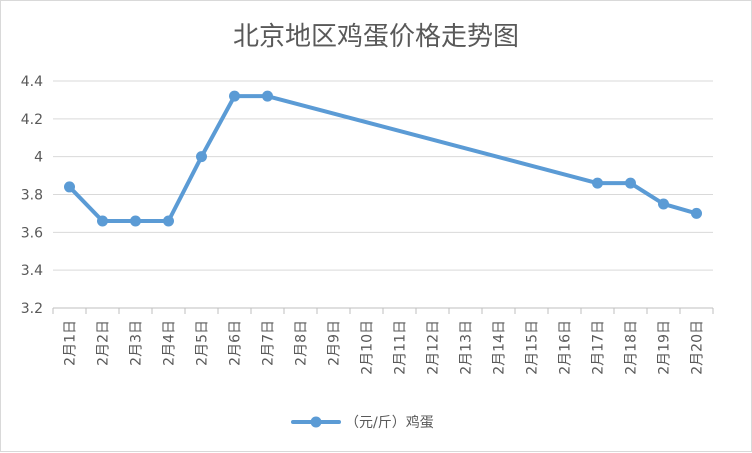 The image size is (752, 453). Describe the element at coordinates (368, 347) in the screenshot. I see `x-tick-label: 2月10日` at that location.